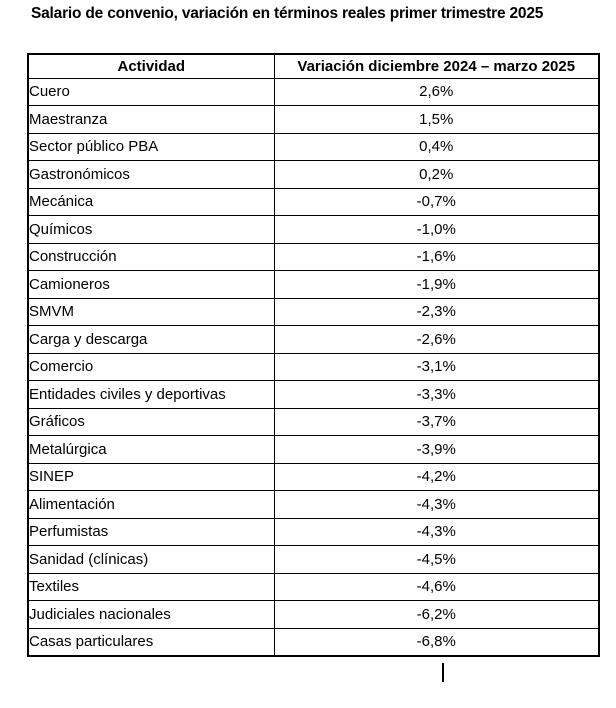 The image size is (616, 708). Describe the element at coordinates (443, 672) in the screenshot. I see `text-cursor` at that location.